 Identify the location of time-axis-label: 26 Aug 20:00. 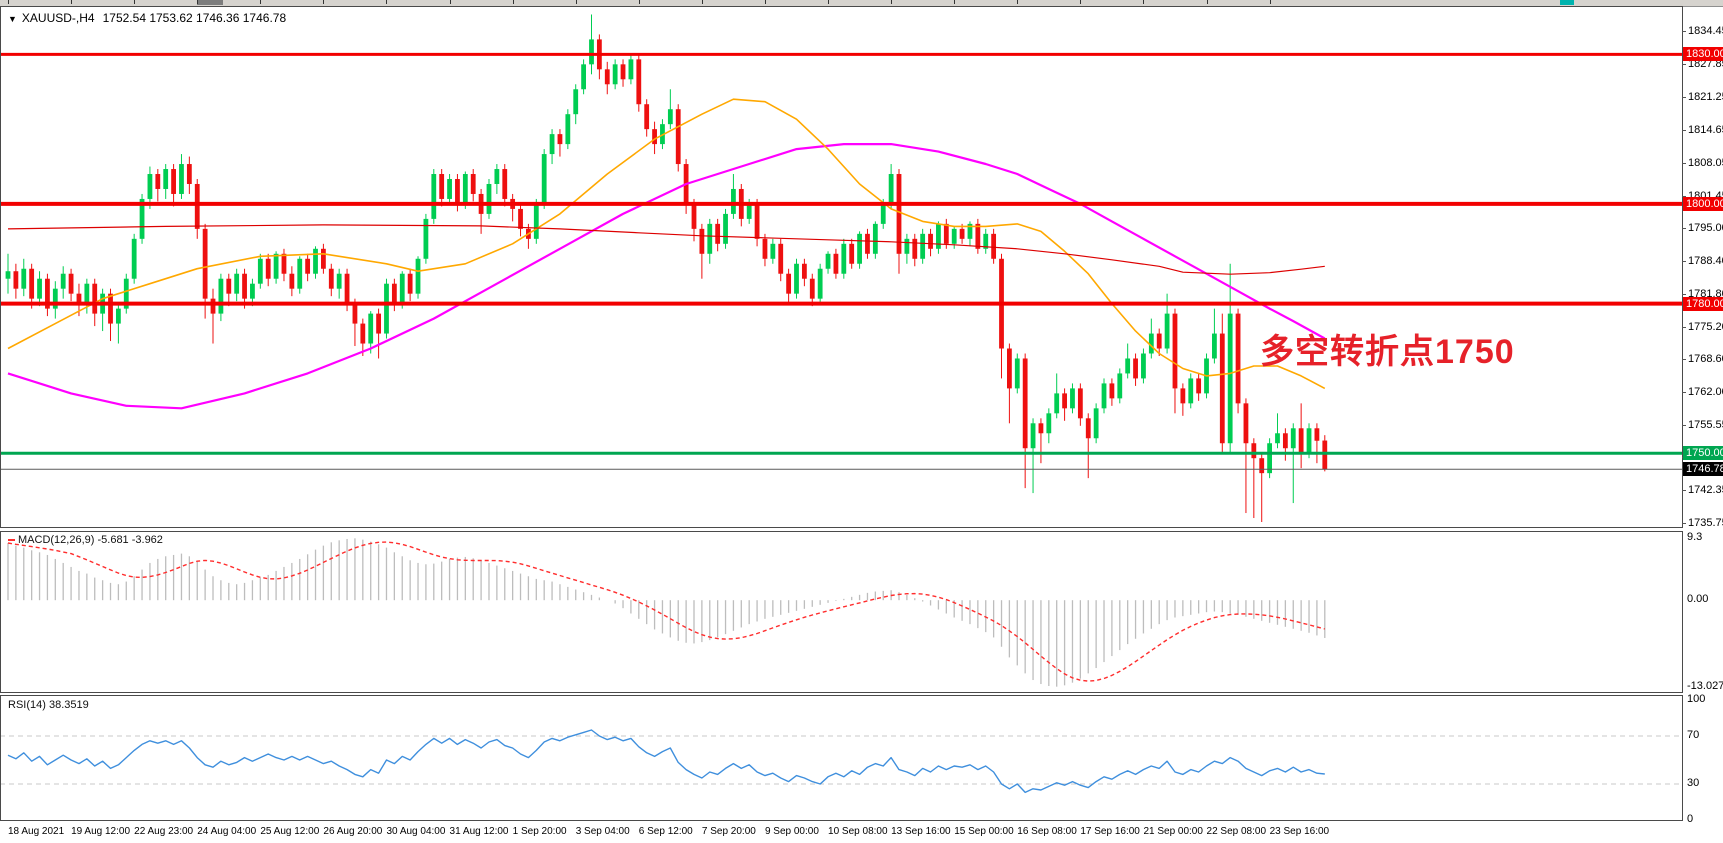
(353, 831).